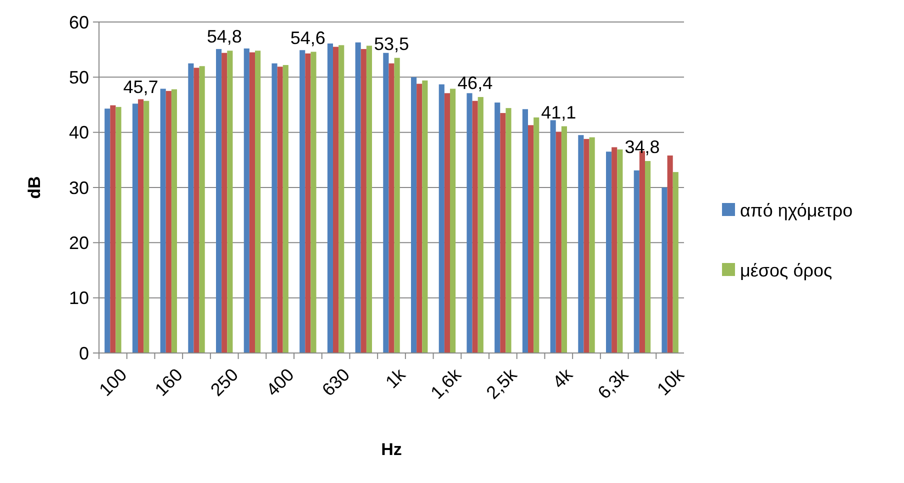  What do you see at coordinates (475, 83) in the screenshot?
I see `data-label: 46,4` at bounding box center [475, 83].